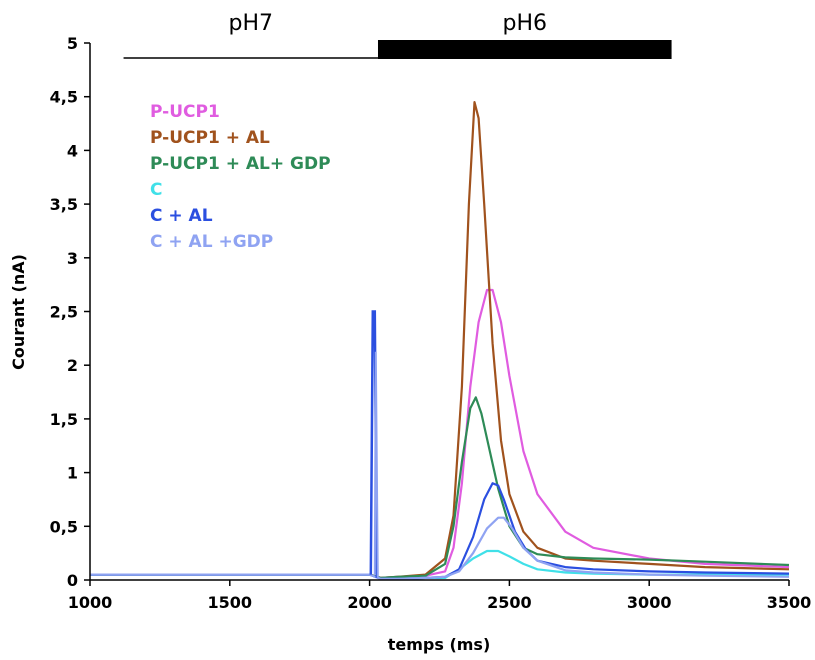 The width and height of the screenshot is (815, 660). What do you see at coordinates (64, 204) in the screenshot?
I see `y-tick-label: 3,5` at bounding box center [64, 204].